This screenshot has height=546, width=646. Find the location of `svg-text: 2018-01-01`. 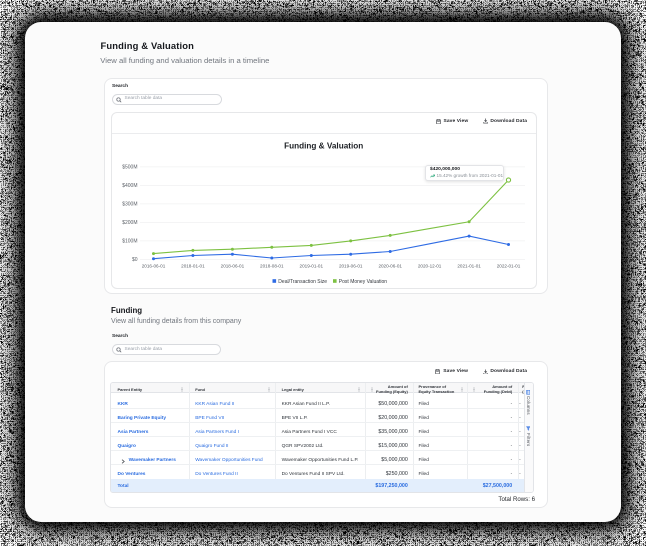

svg-text: 2018-01-01 is located at coordinates (193, 266).